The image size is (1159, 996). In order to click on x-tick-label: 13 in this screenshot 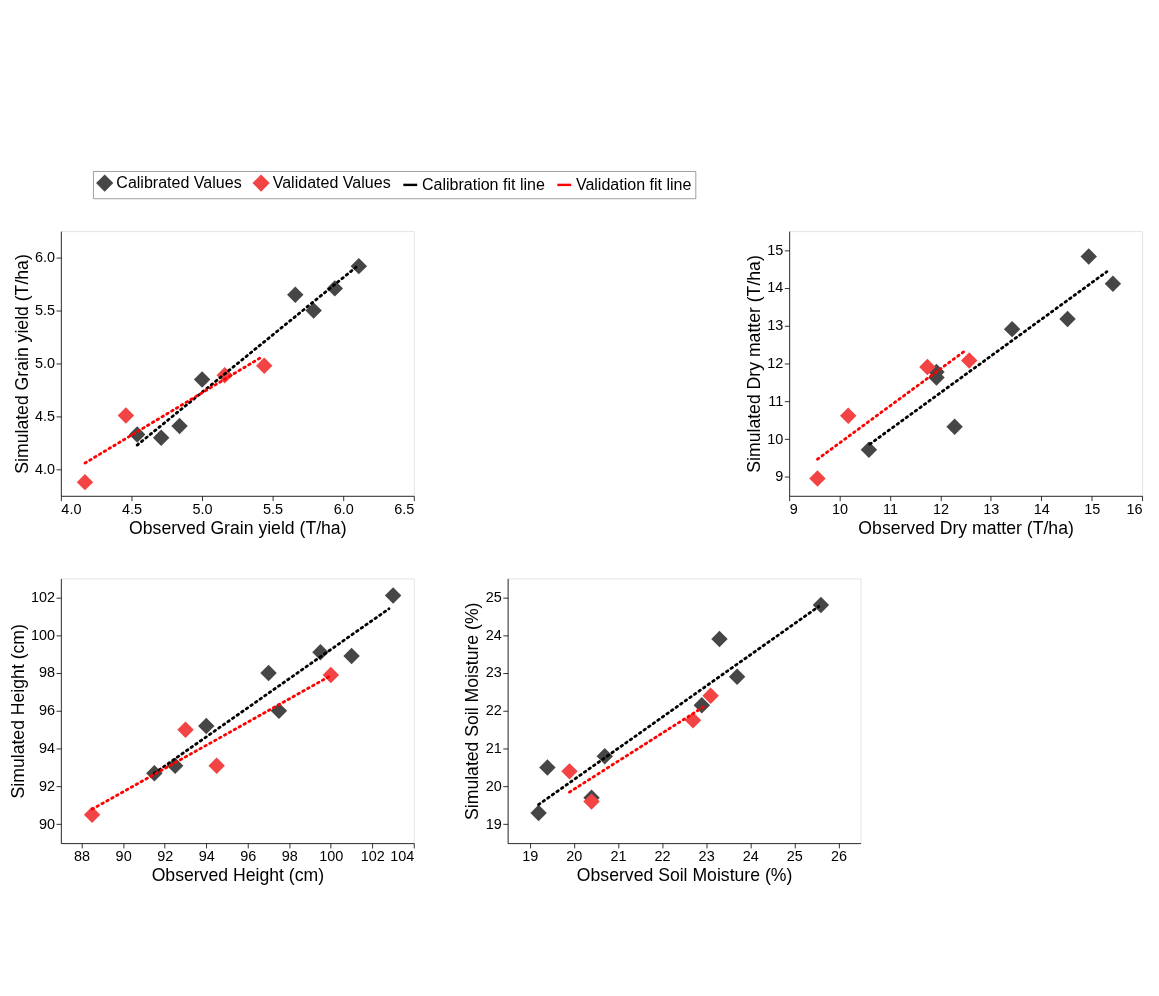, I will do `click(991, 508)`.